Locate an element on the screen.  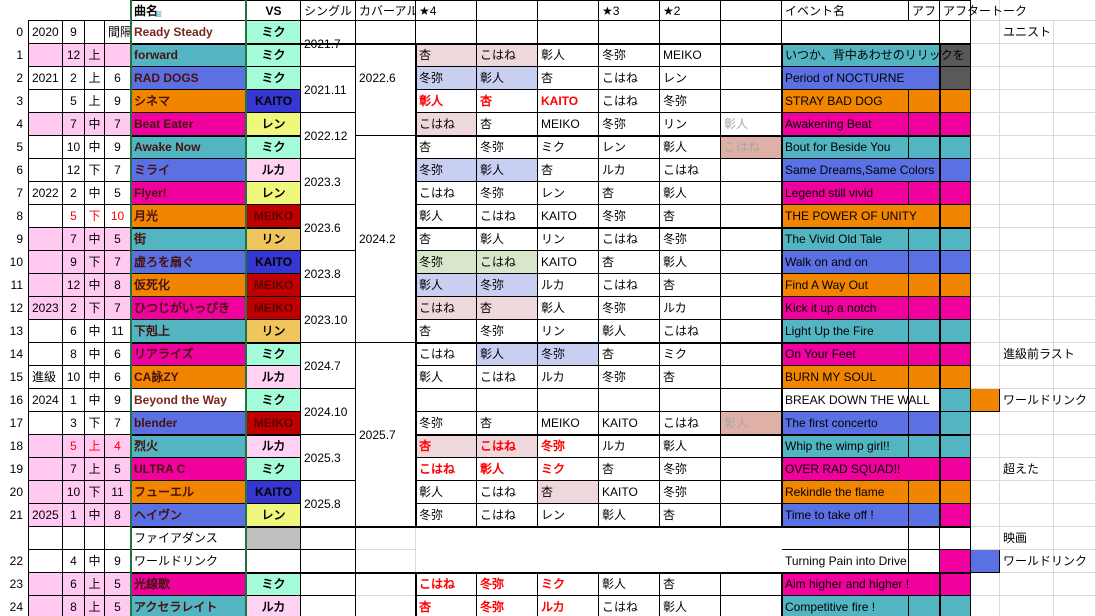
cover-cell: 2025.7 is located at coordinates (386, 435).